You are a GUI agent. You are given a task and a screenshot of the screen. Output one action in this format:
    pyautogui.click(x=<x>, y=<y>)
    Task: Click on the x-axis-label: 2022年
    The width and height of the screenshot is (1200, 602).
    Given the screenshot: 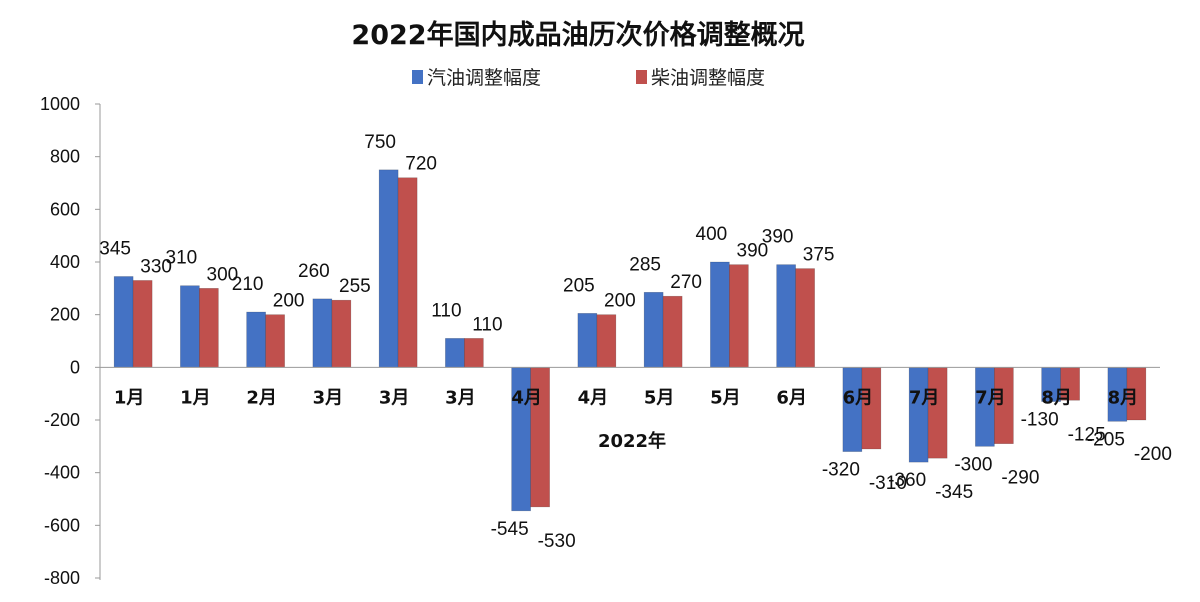 What is the action you would take?
    pyautogui.click(x=632, y=441)
    